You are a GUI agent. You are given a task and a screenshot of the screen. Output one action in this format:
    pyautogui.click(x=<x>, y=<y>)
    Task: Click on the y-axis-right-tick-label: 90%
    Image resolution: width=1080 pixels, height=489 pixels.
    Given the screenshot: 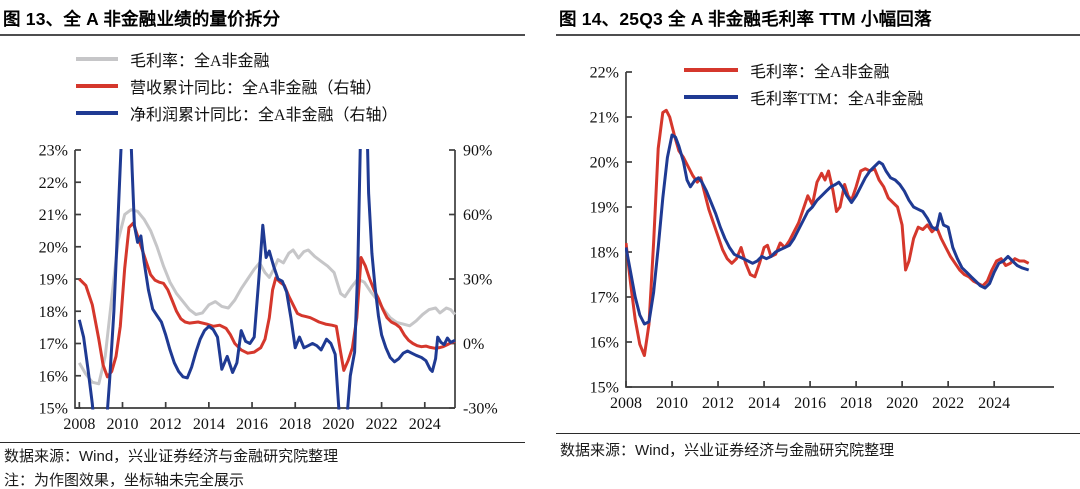 What is the action you would take?
    pyautogui.click(x=477, y=151)
    